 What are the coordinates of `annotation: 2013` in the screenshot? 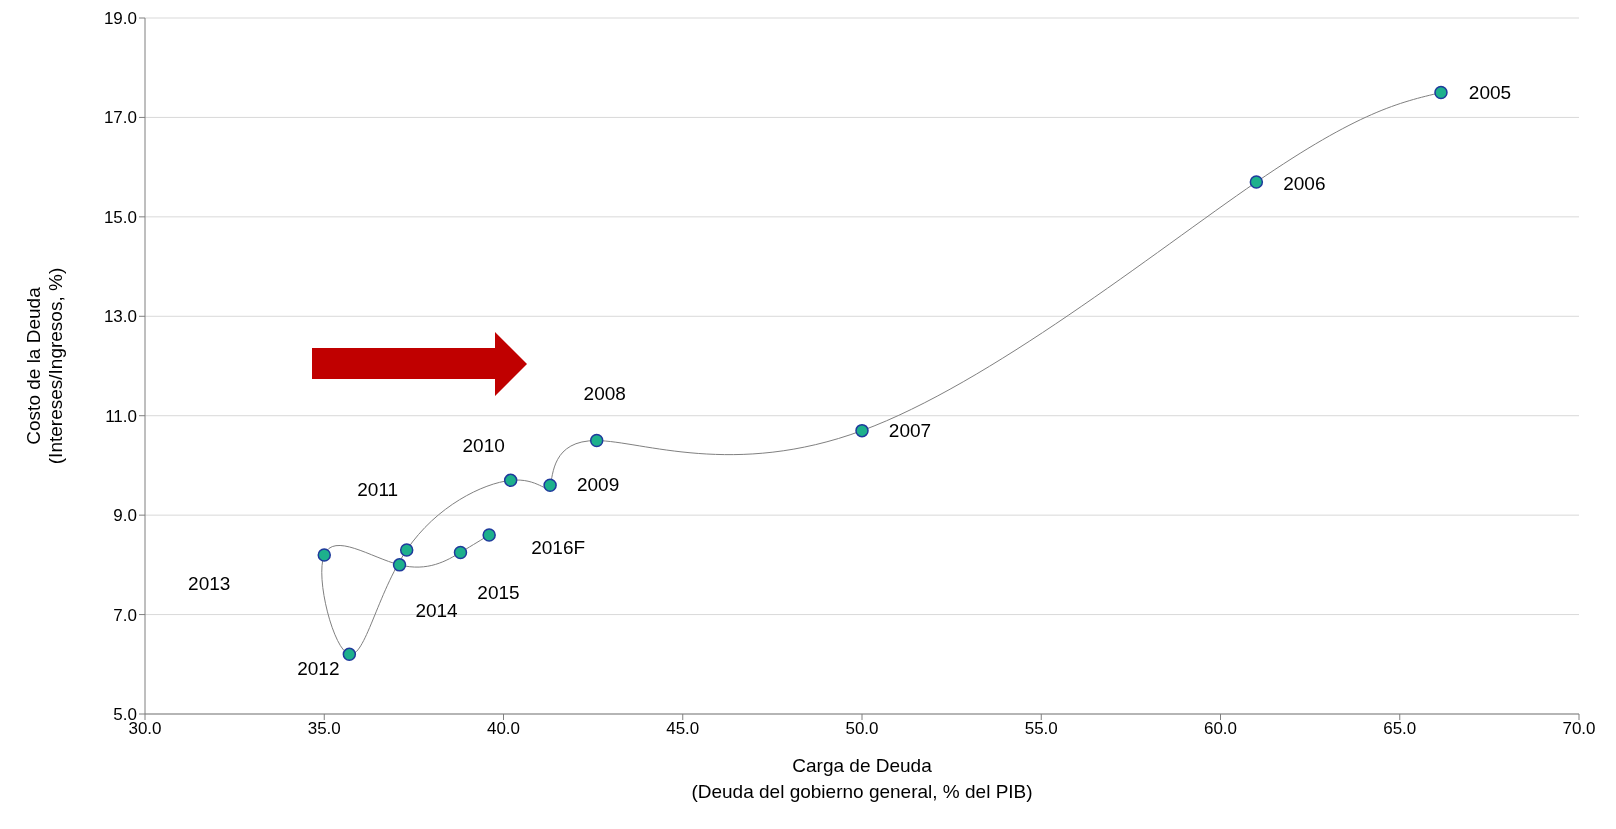 It's located at (209, 583).